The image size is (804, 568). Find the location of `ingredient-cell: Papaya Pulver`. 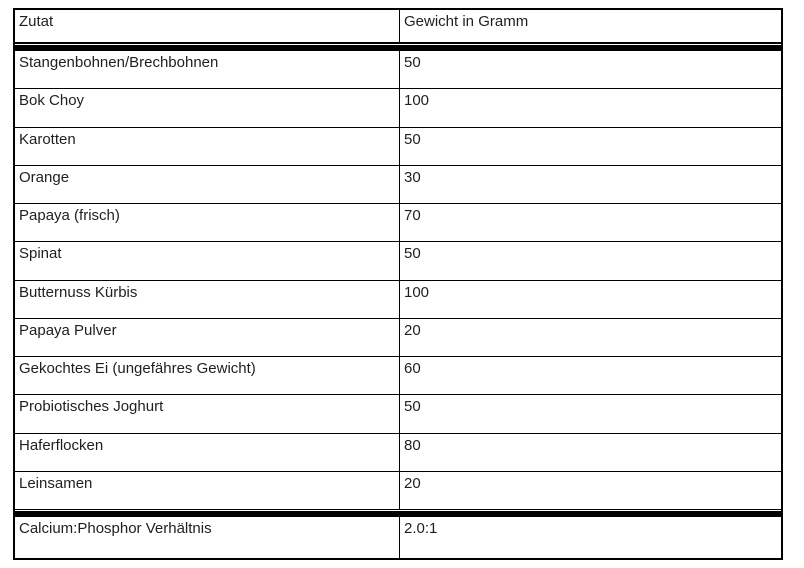

ingredient-cell: Papaya Pulver is located at coordinates (207, 337).